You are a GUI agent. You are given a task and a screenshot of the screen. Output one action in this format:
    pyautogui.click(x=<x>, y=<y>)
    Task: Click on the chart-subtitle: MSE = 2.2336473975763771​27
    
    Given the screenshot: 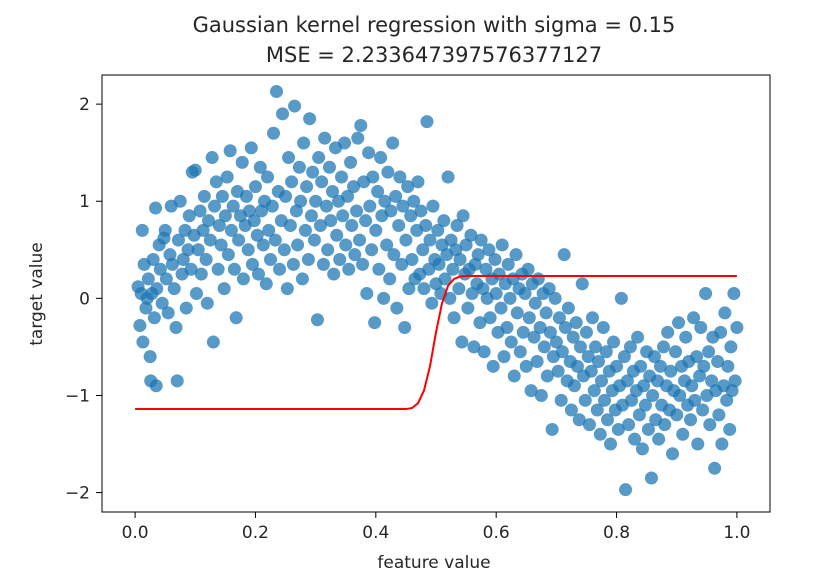 What is the action you would take?
    pyautogui.click(x=434, y=55)
    